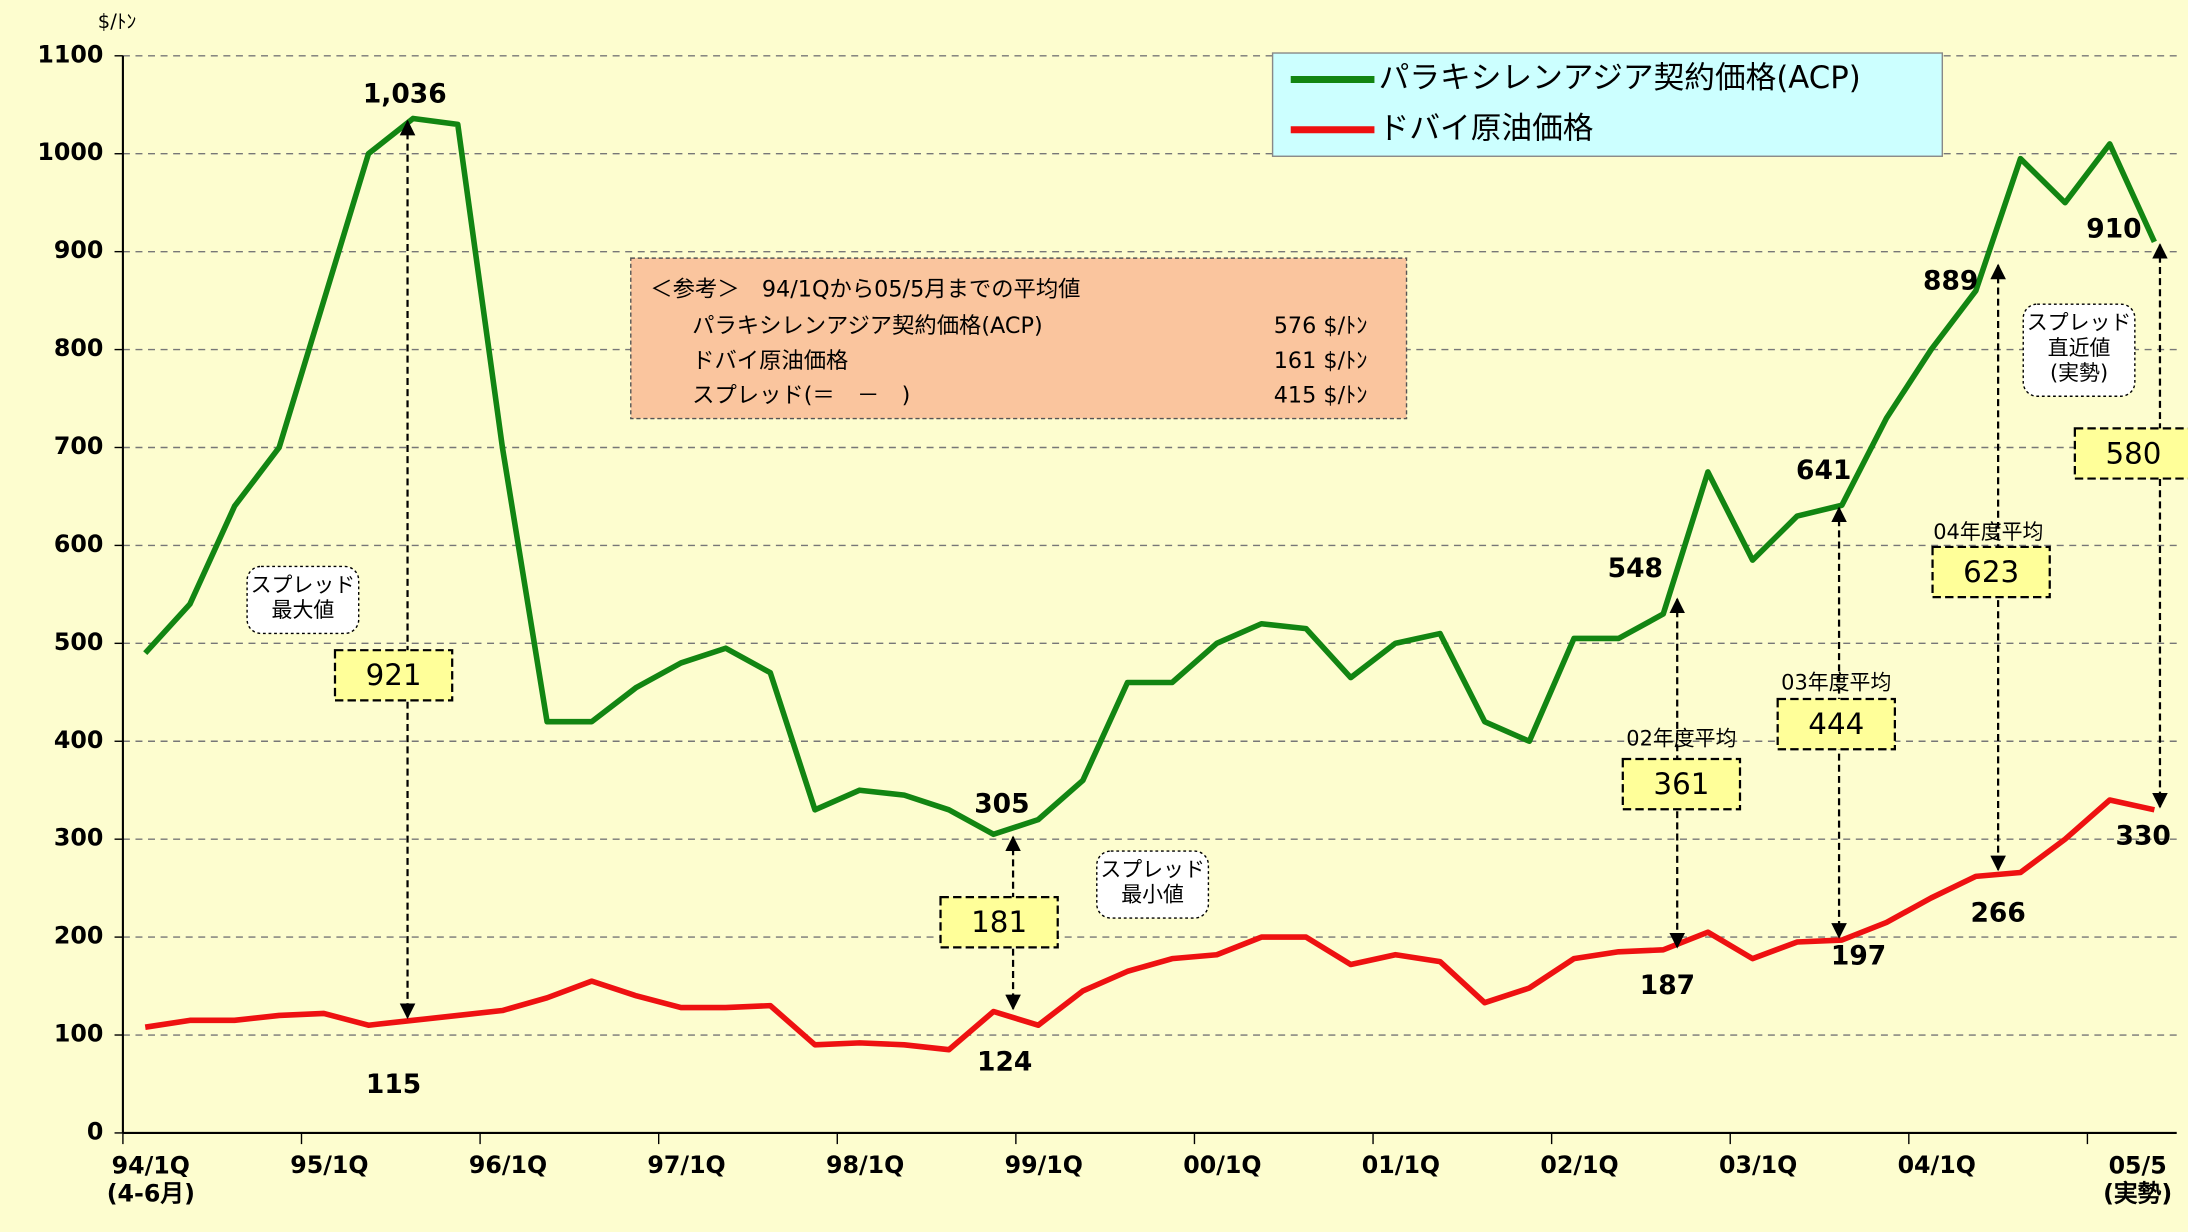 This screenshot has height=1232, width=2188. I want to click on x-tick-label: 98/1Q, so click(865, 1165).